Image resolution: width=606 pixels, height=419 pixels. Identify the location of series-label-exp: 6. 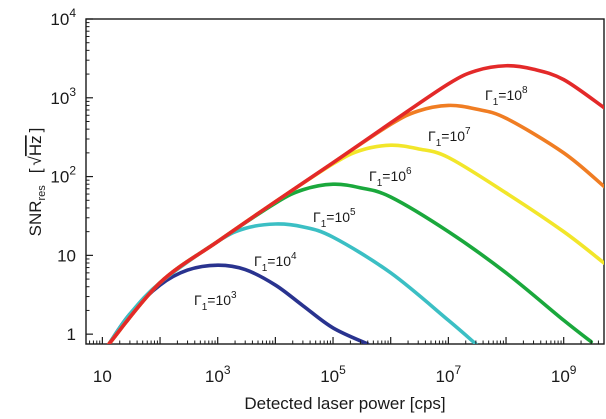
(409, 171).